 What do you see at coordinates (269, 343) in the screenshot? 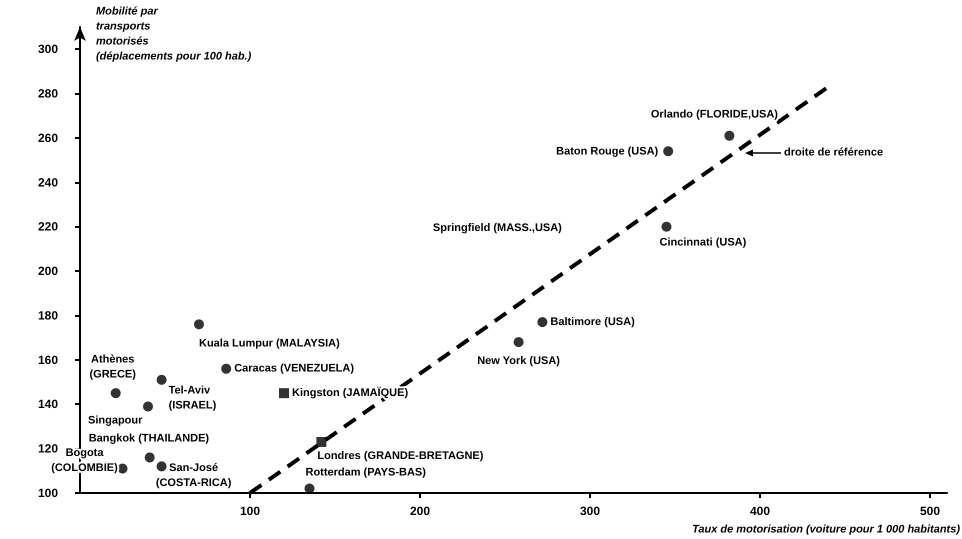
I see `annotation: Kuala Lumpur (MALAYSIA)` at bounding box center [269, 343].